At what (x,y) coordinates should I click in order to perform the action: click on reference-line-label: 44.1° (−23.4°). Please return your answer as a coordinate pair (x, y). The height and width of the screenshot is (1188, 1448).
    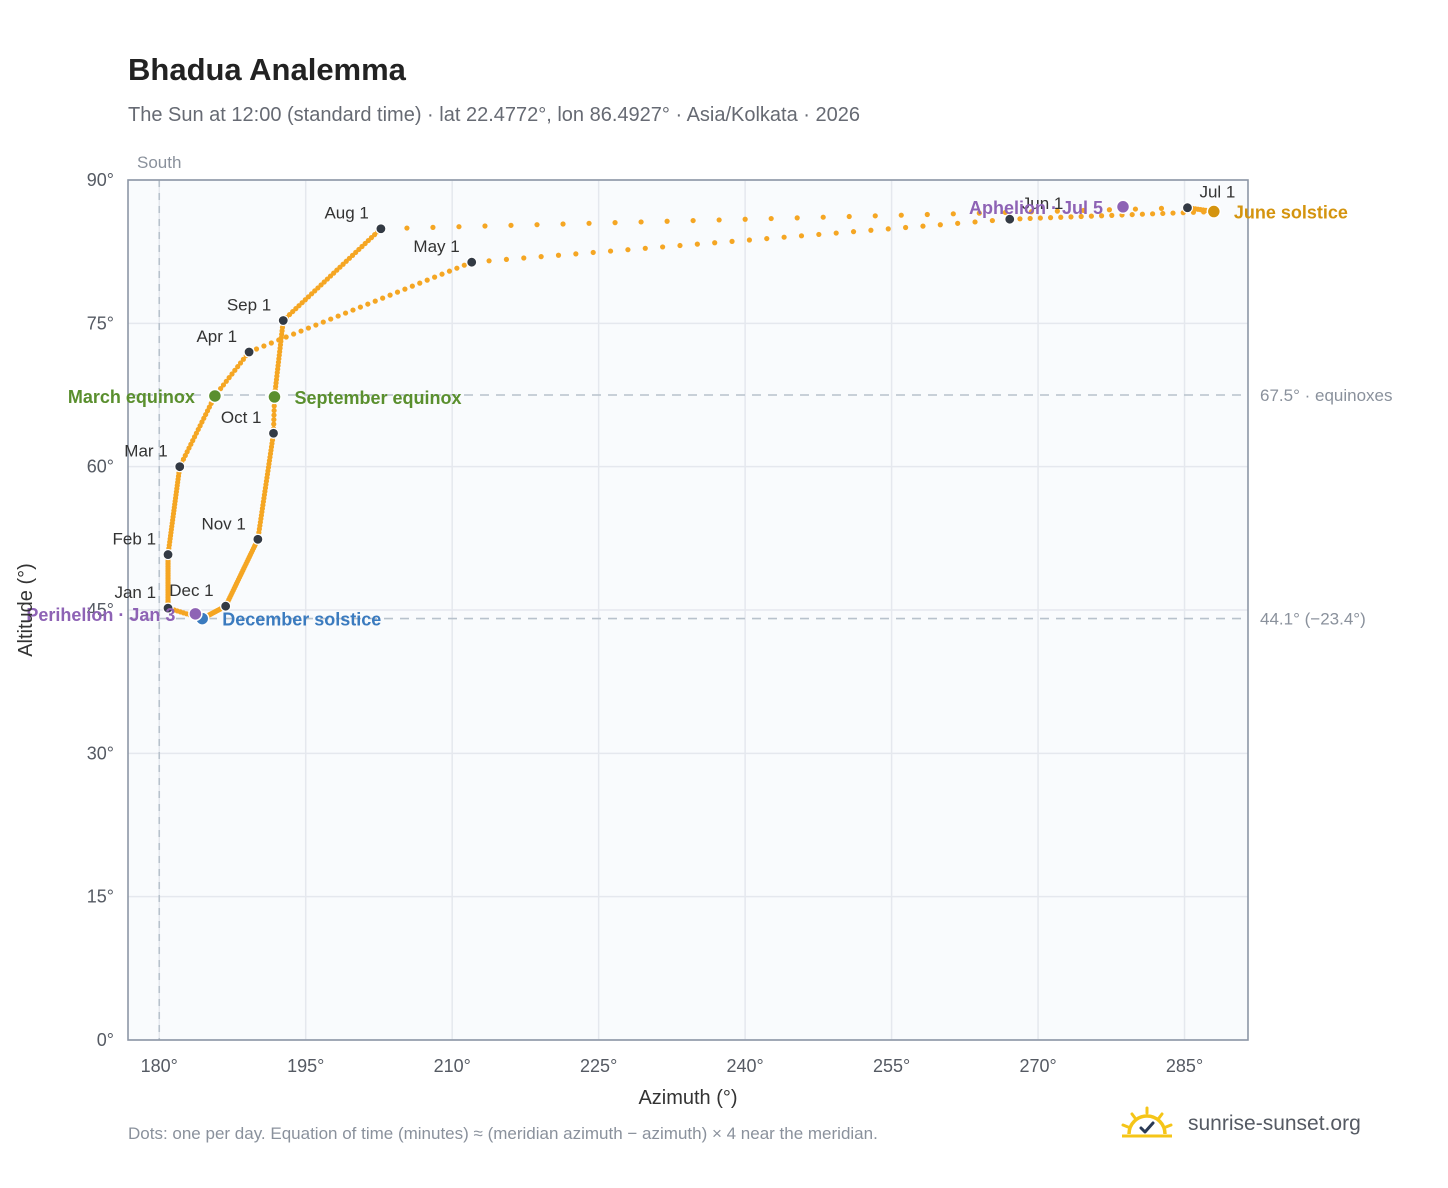
    Looking at the image, I should click on (1313, 619).